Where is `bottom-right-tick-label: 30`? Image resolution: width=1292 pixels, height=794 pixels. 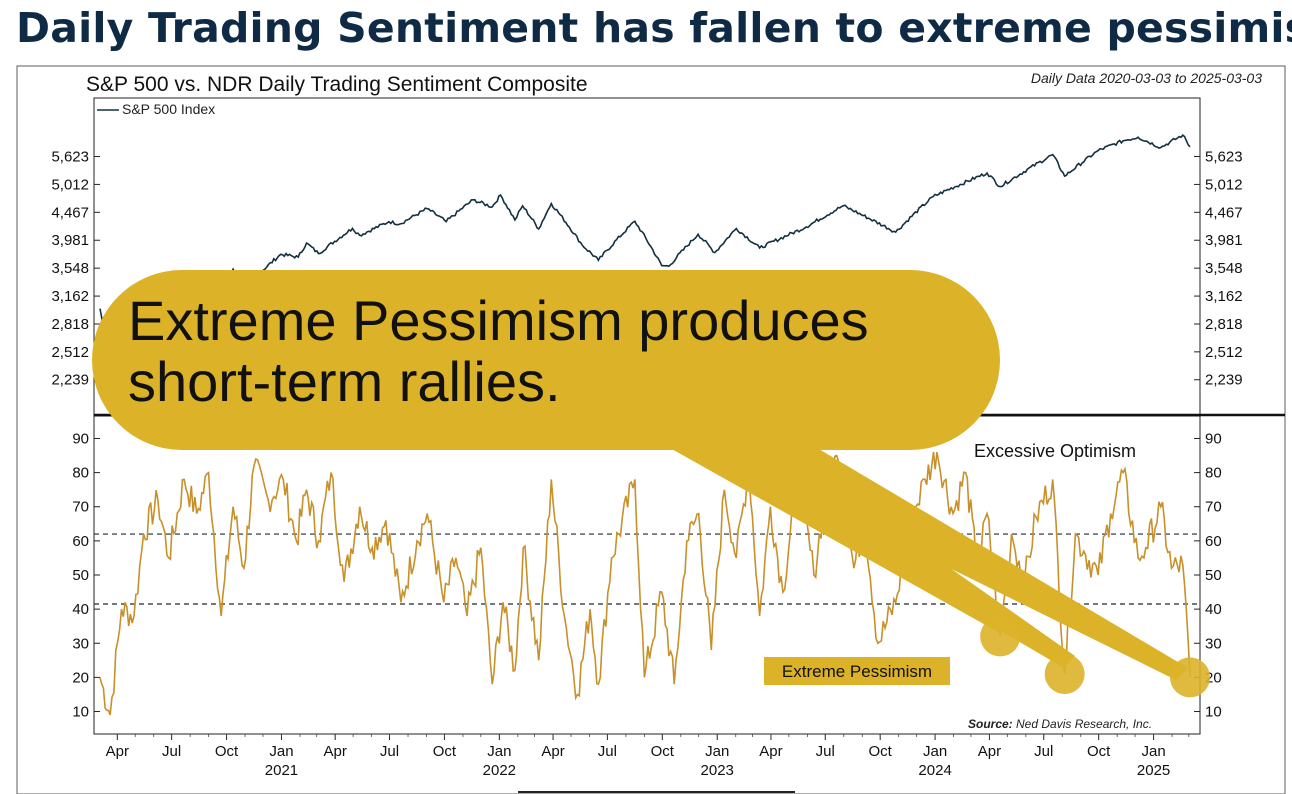
bottom-right-tick-label: 30 is located at coordinates (1213, 643).